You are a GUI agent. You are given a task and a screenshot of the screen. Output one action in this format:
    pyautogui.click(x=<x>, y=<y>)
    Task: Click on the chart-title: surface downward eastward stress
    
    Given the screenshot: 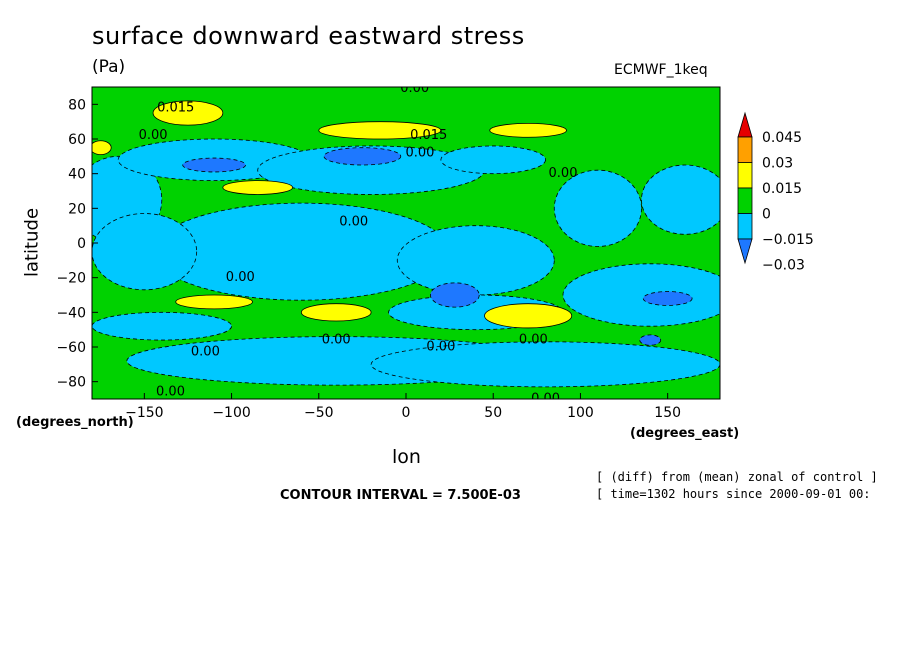 What is the action you would take?
    pyautogui.click(x=308, y=36)
    